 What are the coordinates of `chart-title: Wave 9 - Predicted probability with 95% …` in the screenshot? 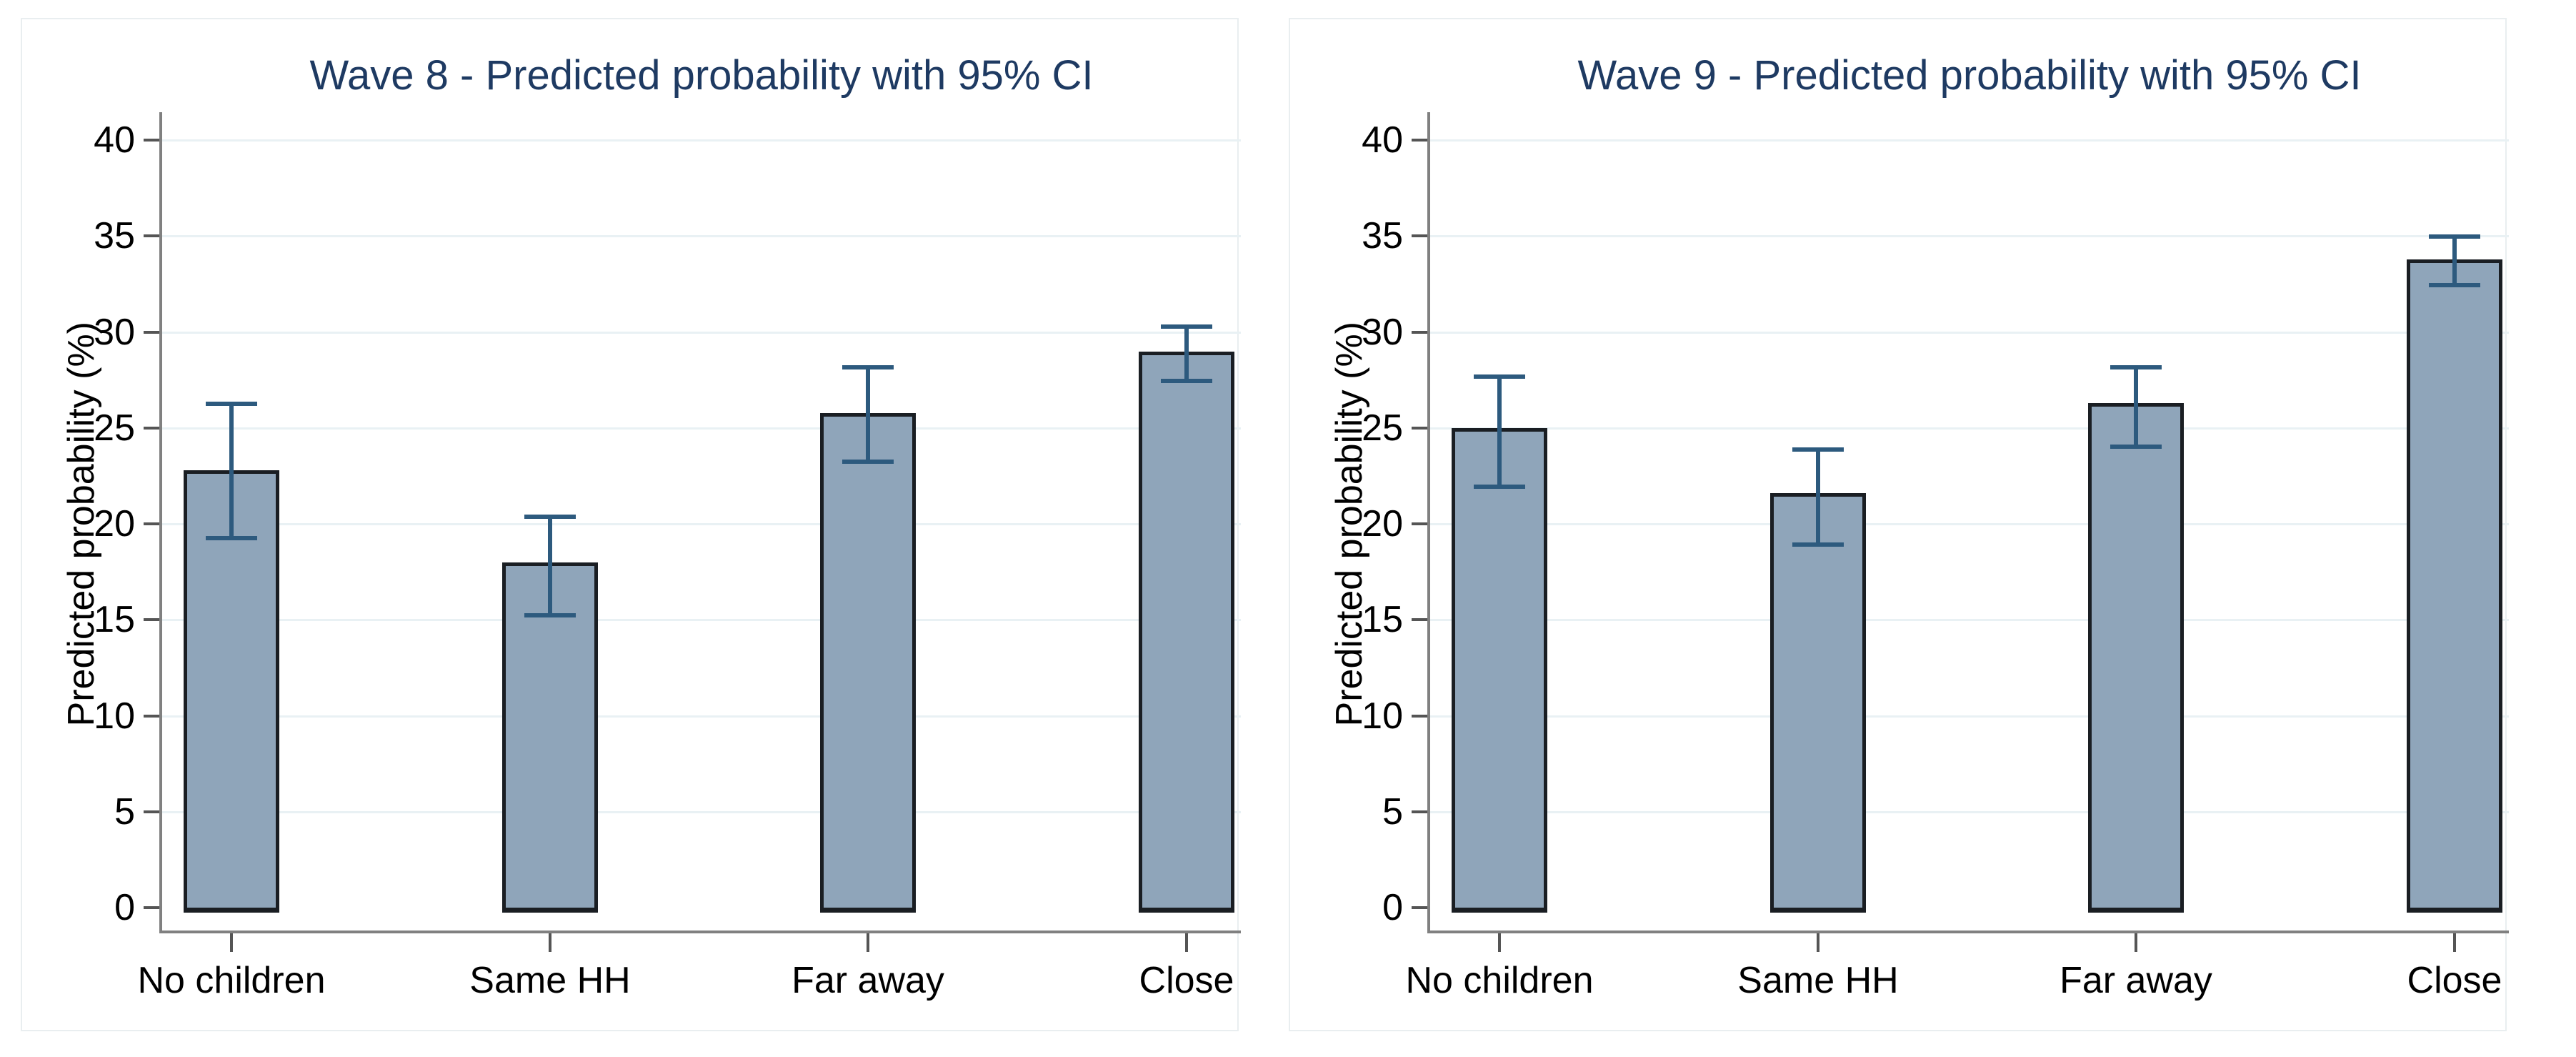 It's located at (1970, 75).